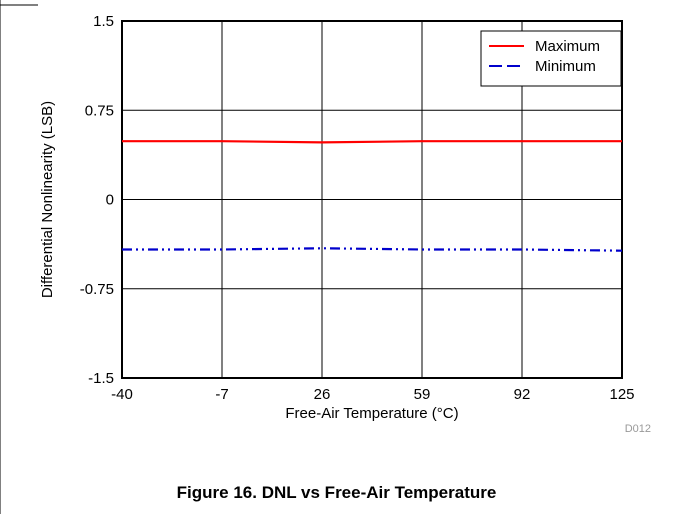 Image resolution: width=673 pixels, height=514 pixels. I want to click on y-tick-label: 0, so click(110, 200).